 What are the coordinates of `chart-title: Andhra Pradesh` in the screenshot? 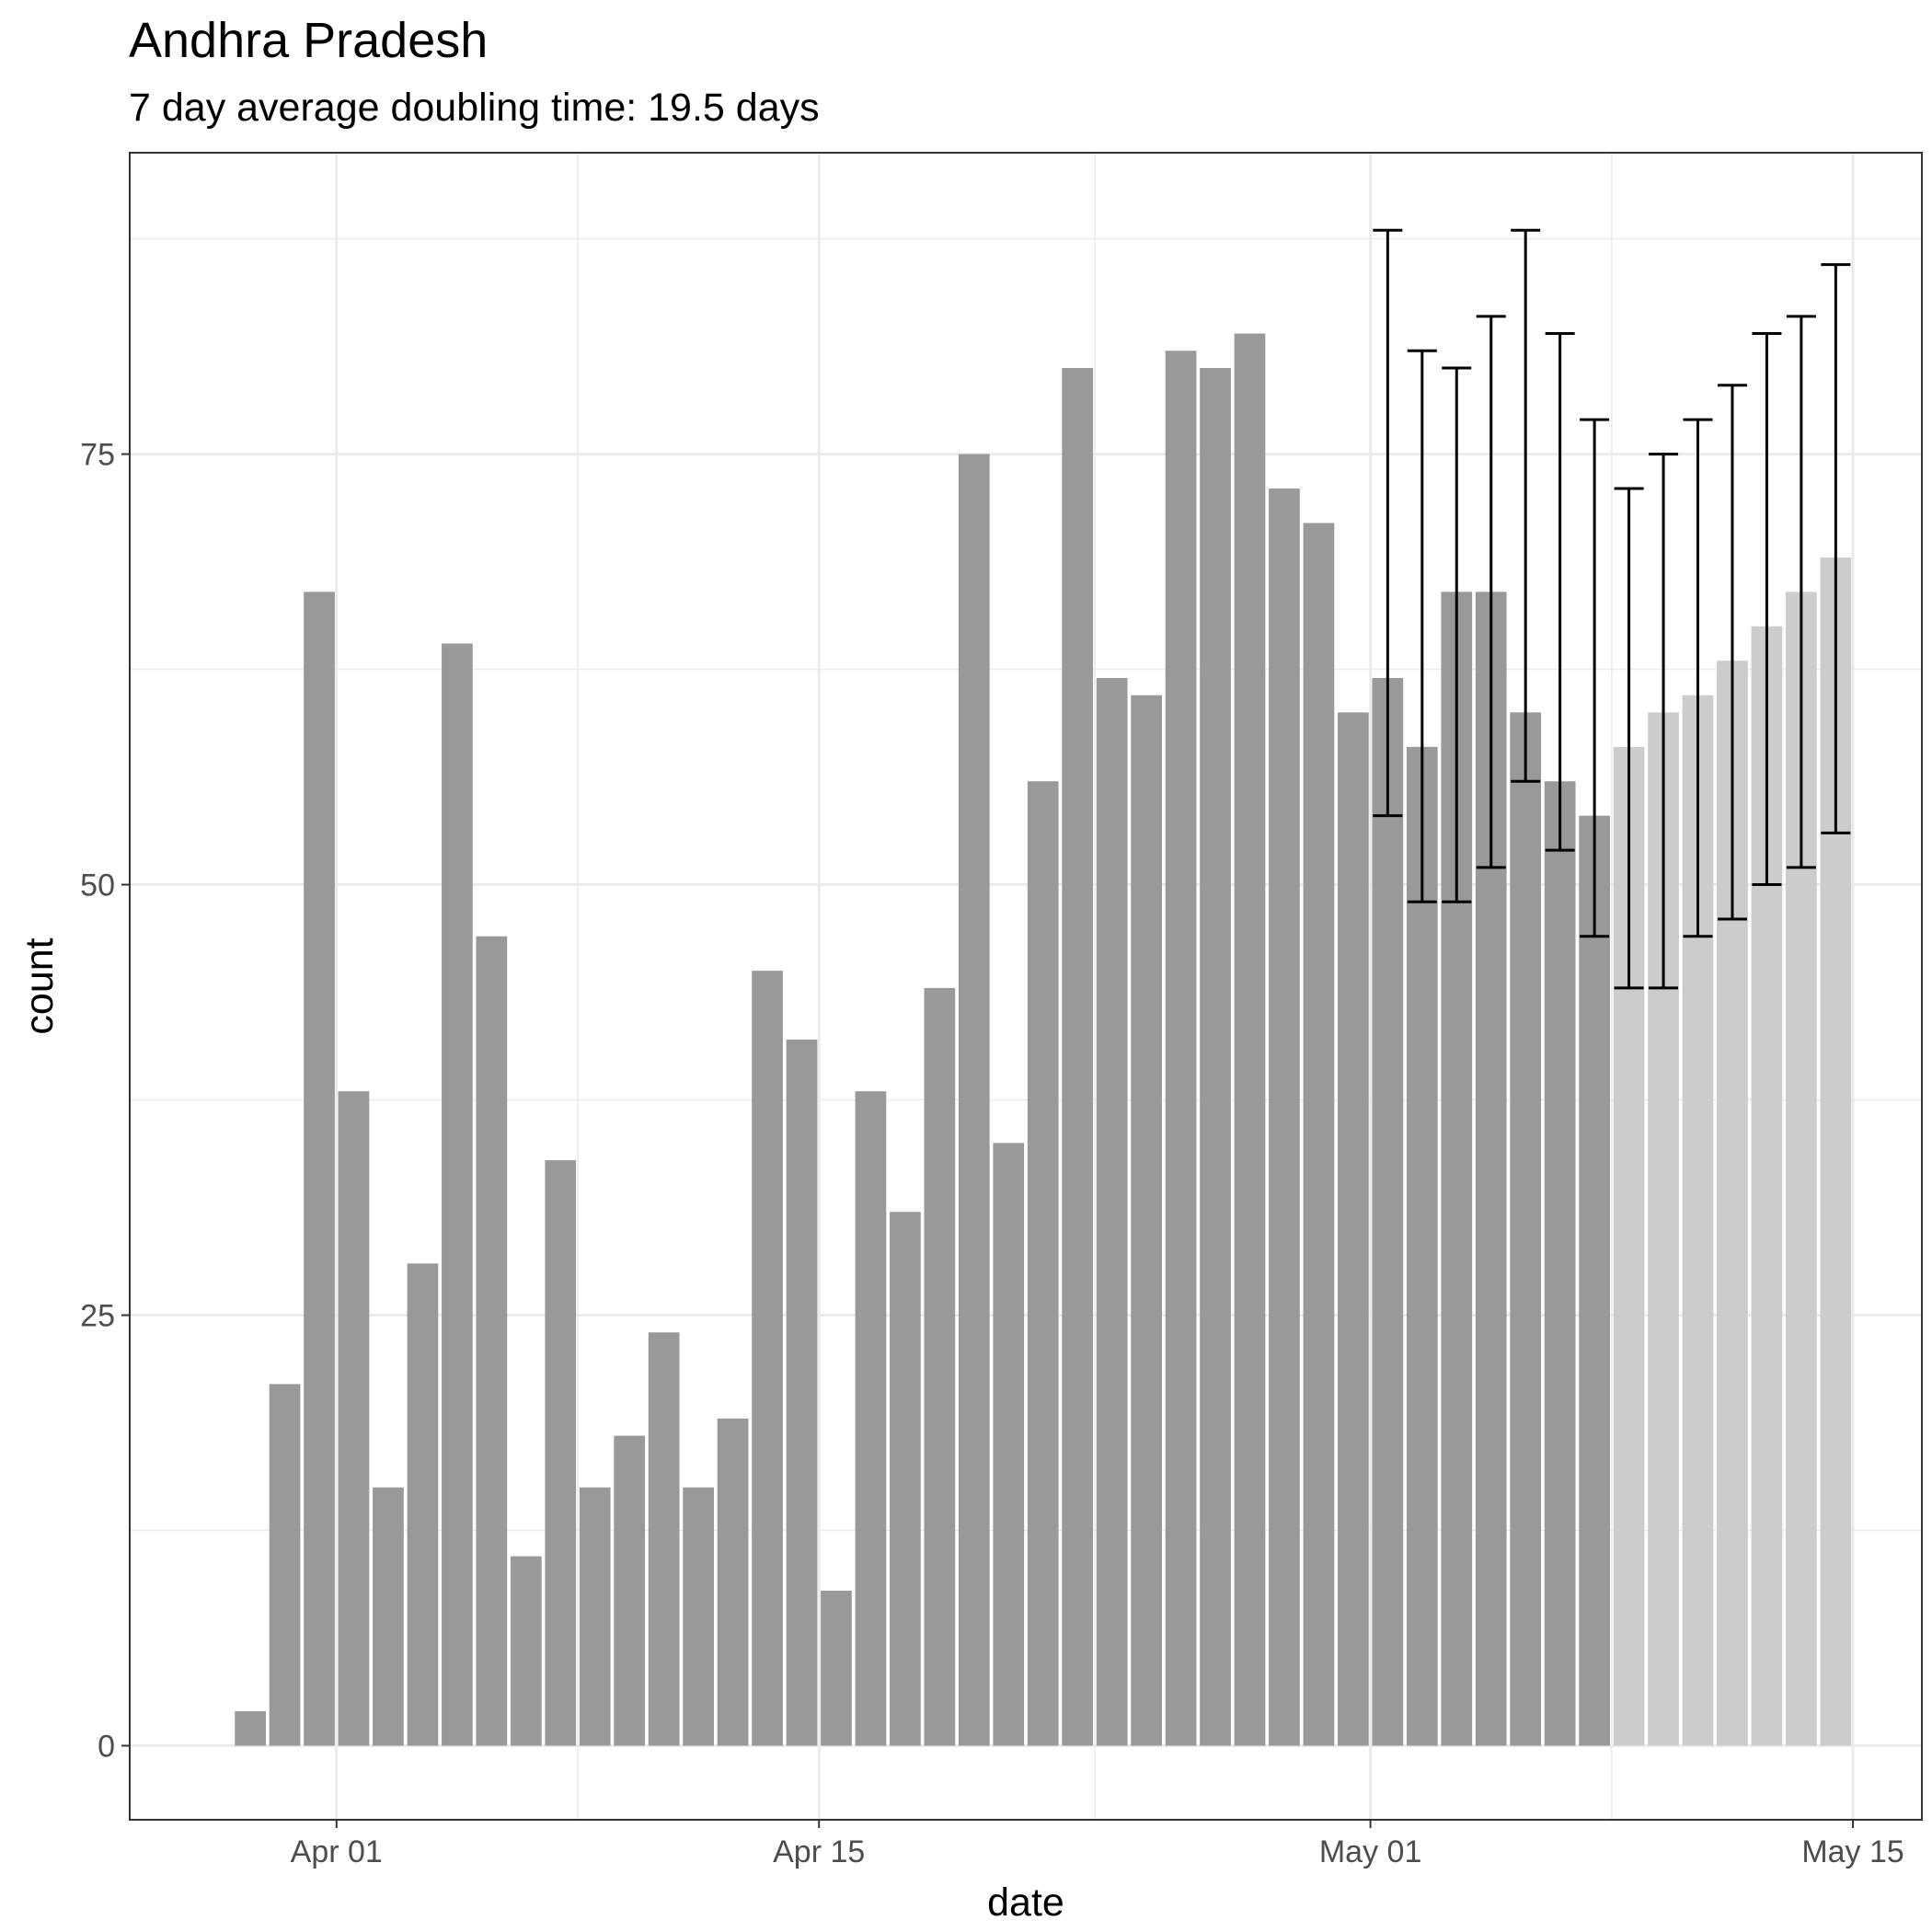 It's located at (308, 40).